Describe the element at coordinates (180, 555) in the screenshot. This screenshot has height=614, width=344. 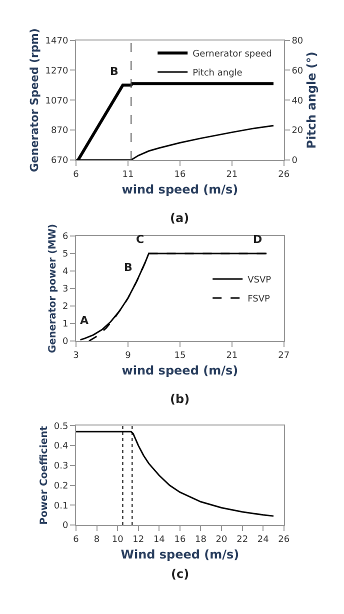
I see `x-axis-title: Wind speed (m/s)` at that location.